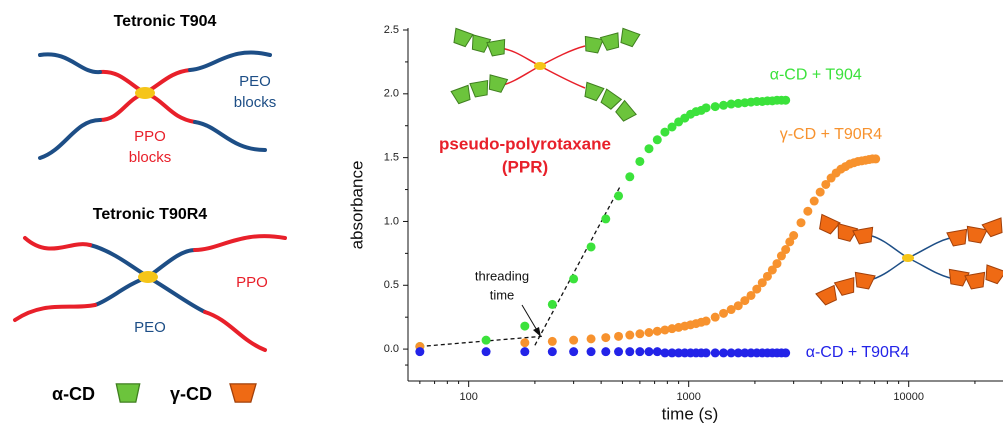  I want to click on y-tick-label: 1.0, so click(391, 221).